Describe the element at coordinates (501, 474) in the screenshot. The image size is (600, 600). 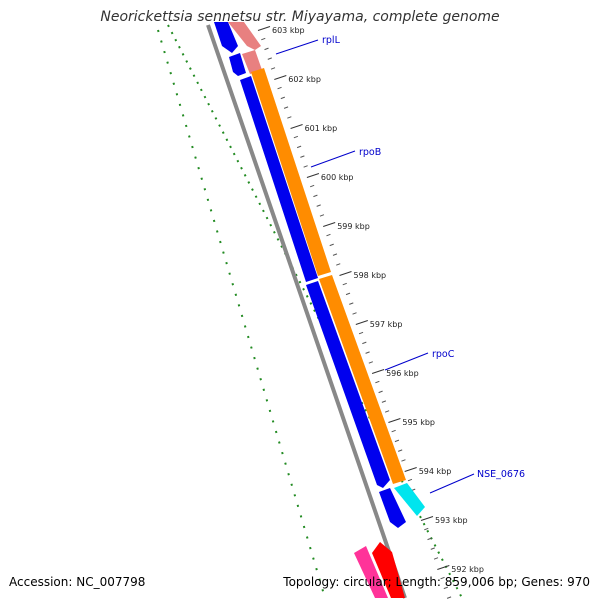
I see `gene-label-NSE-0676: NSE_0676` at that location.